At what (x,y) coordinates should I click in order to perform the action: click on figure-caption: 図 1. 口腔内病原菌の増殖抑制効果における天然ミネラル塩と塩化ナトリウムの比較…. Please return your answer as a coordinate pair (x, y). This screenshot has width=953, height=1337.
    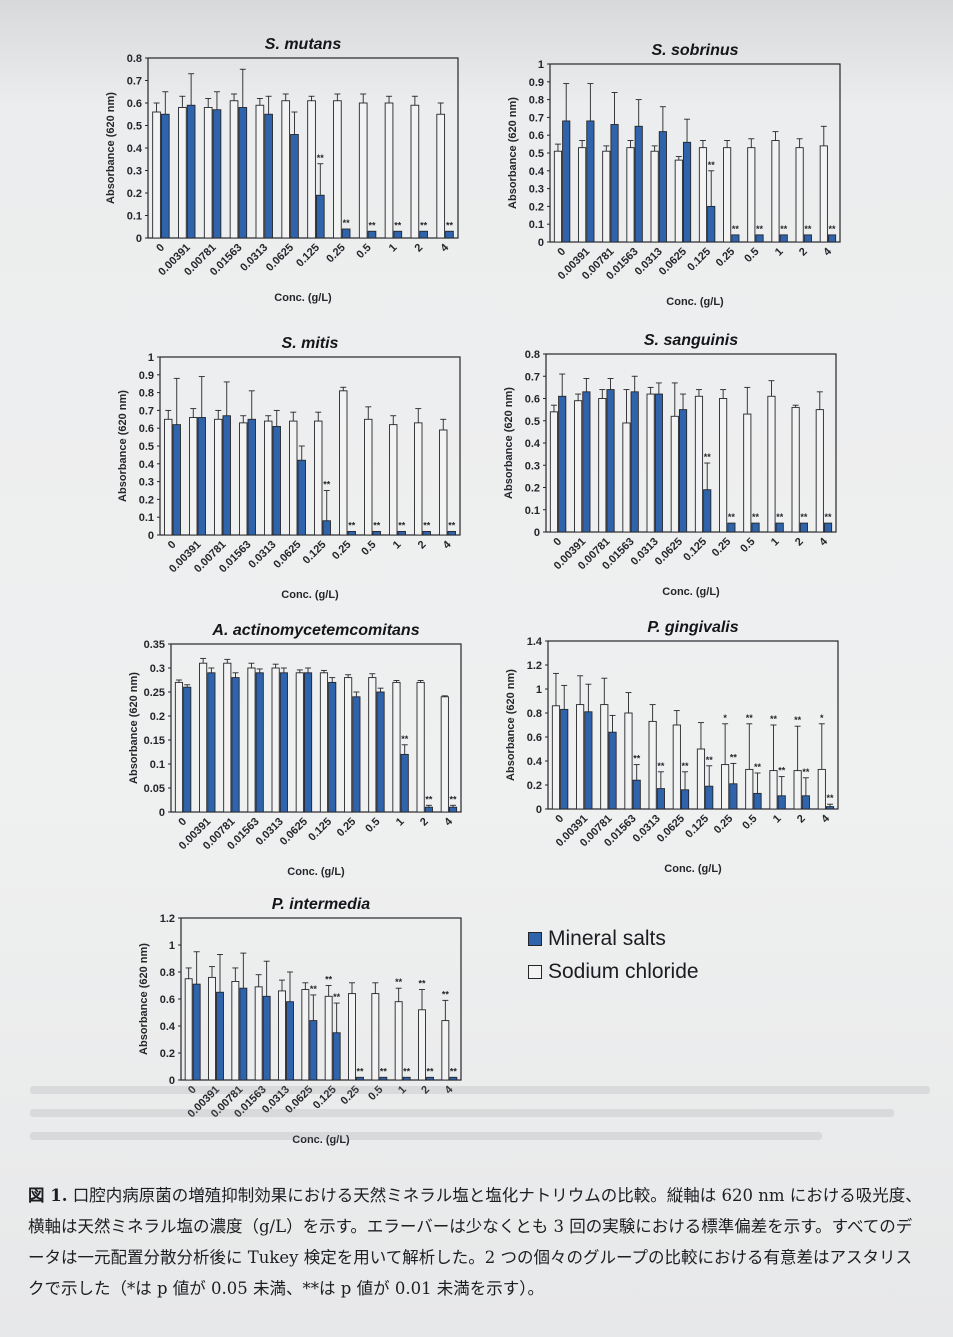
    Looking at the image, I should click on (478, 1242).